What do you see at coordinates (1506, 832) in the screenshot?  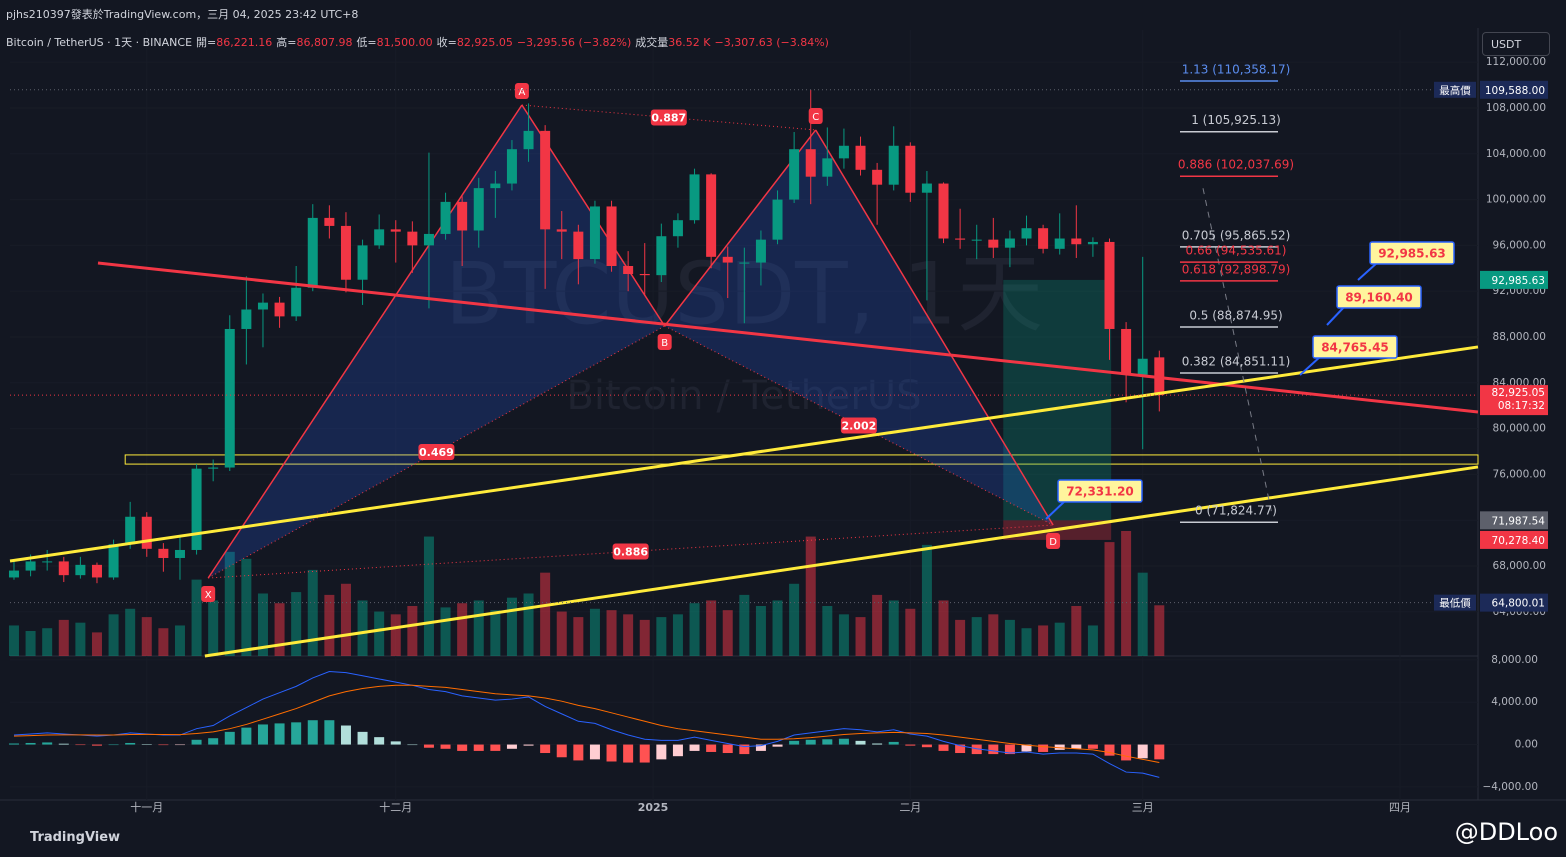 I see `footer-handle: @DDLoo` at bounding box center [1506, 832].